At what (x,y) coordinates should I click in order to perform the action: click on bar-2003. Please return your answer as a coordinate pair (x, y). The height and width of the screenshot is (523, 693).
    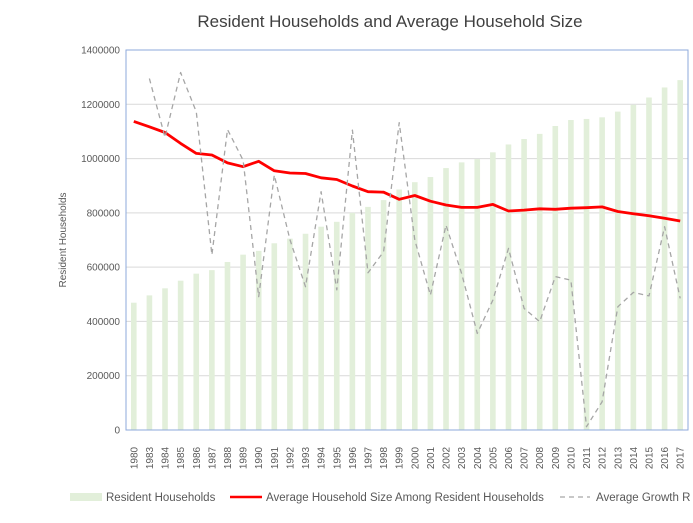
    Looking at the image, I should click on (461, 296).